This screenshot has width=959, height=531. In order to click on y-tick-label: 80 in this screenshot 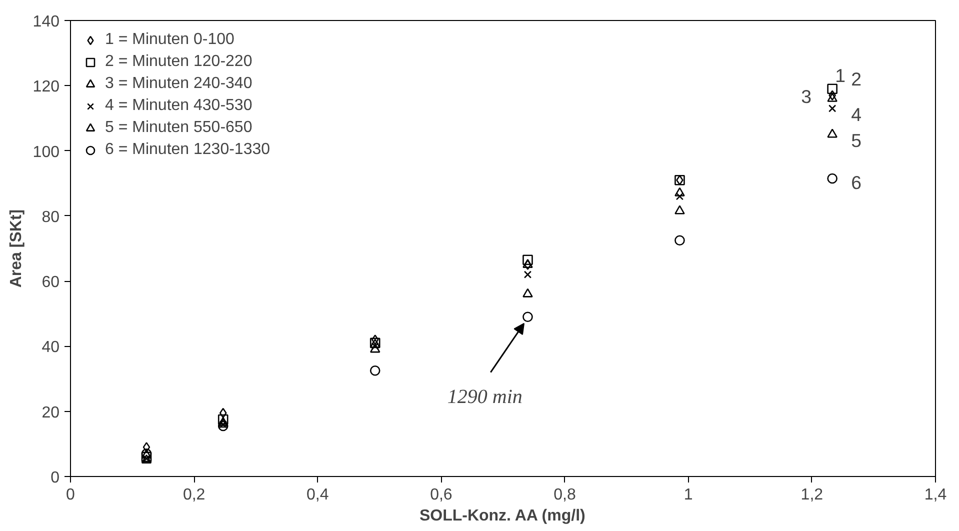, I will do `click(51, 217)`.